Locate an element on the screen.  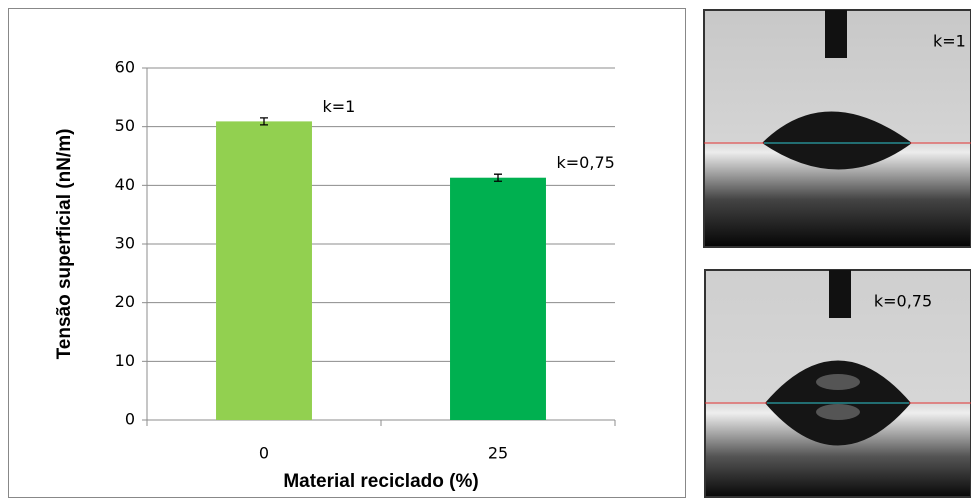
bar-annotation: k=1 is located at coordinates (339, 106).